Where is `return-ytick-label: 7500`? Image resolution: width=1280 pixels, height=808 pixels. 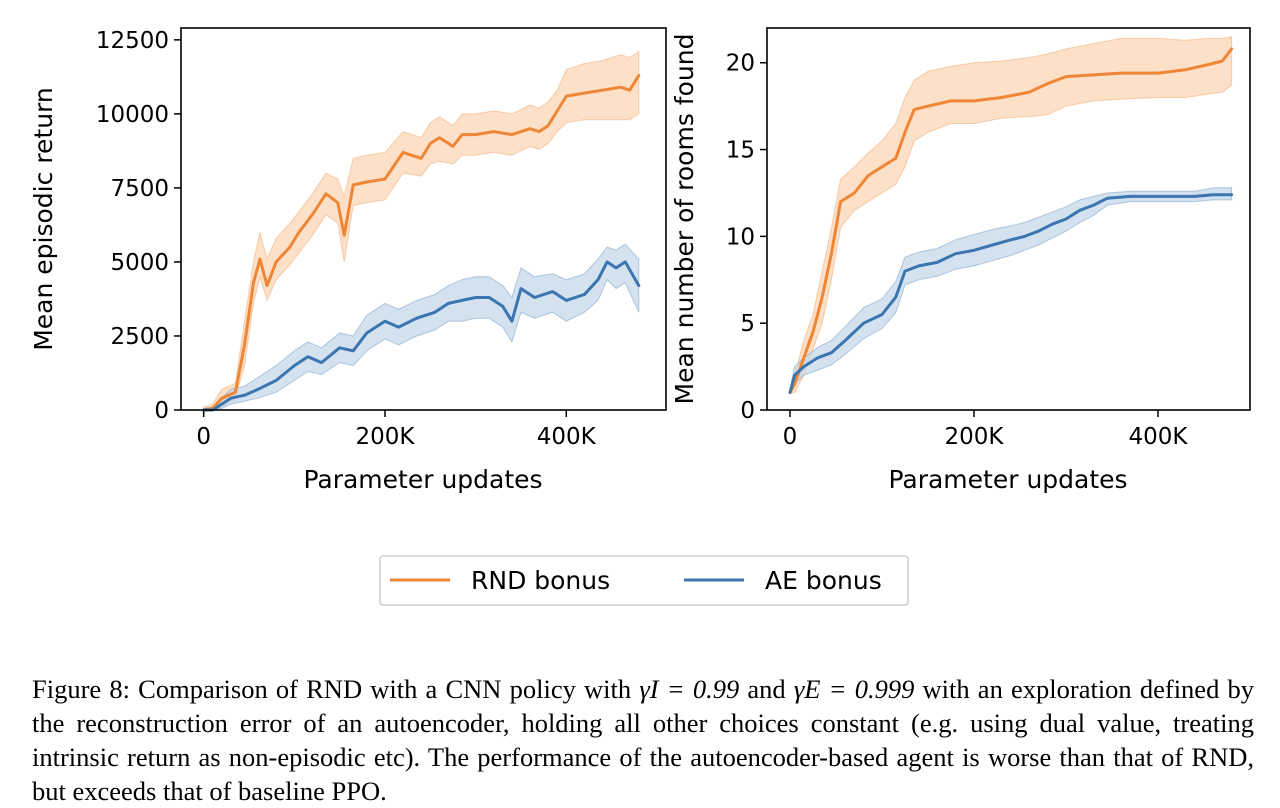
return-ytick-label: 7500 is located at coordinates (139, 189).